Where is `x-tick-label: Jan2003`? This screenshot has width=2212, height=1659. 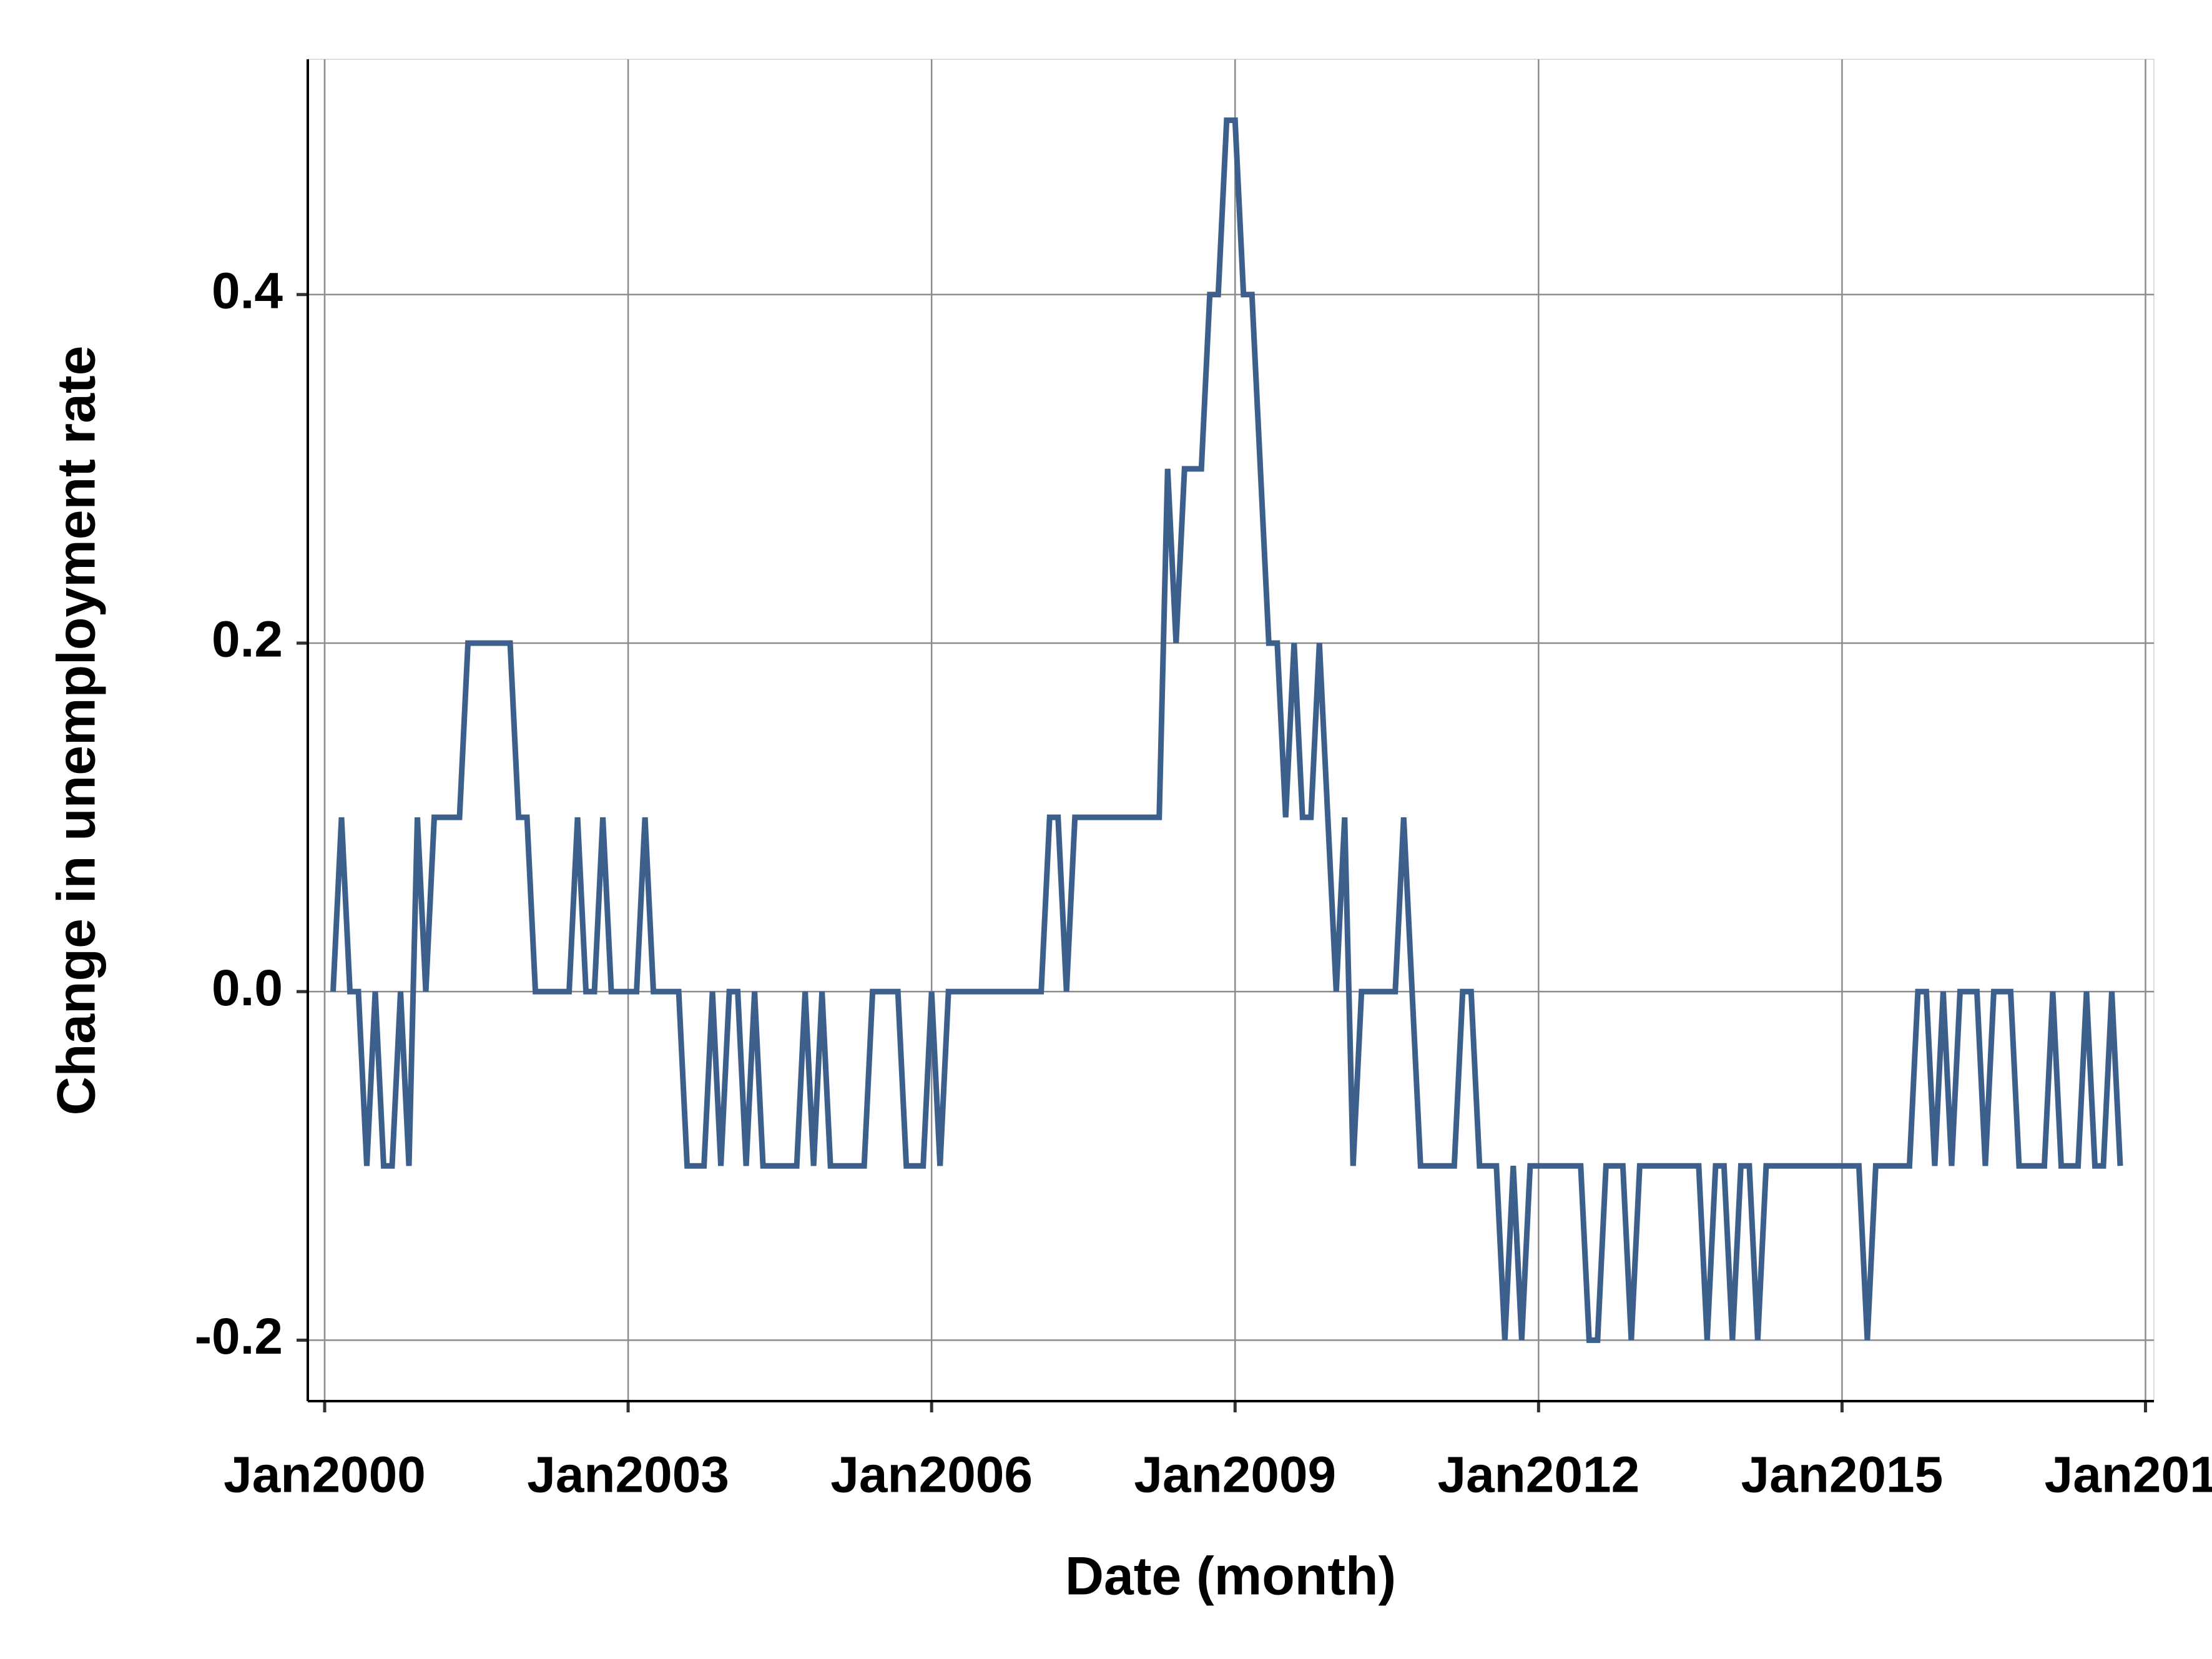 x-tick-label: Jan2003 is located at coordinates (628, 1475).